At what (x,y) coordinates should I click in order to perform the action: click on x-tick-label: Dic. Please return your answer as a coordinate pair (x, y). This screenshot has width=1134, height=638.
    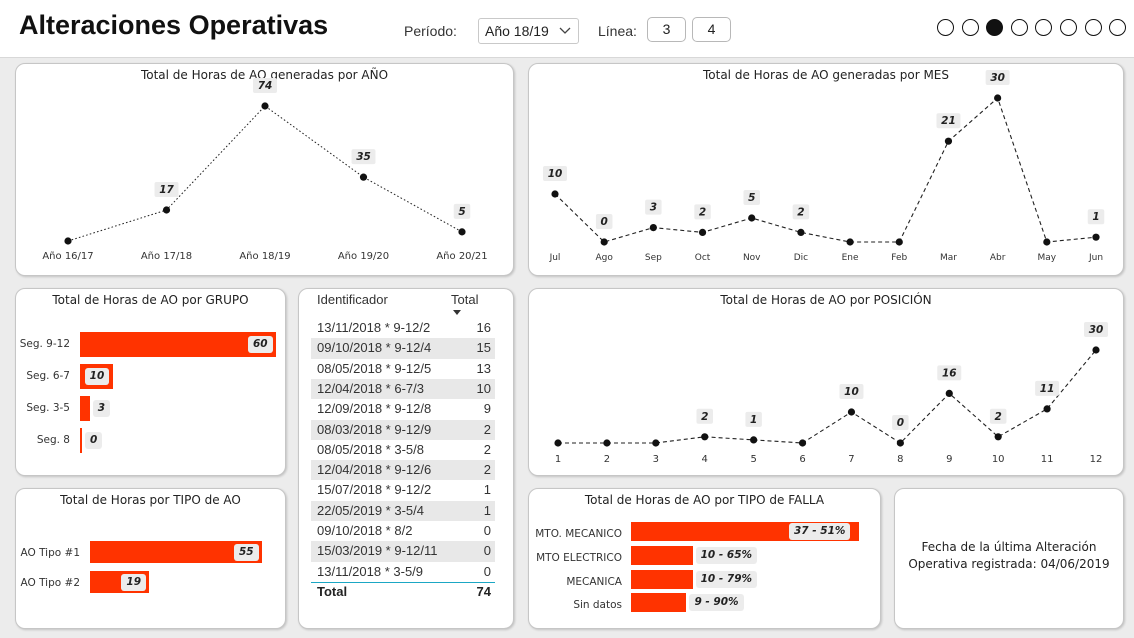
    Looking at the image, I should click on (801, 258).